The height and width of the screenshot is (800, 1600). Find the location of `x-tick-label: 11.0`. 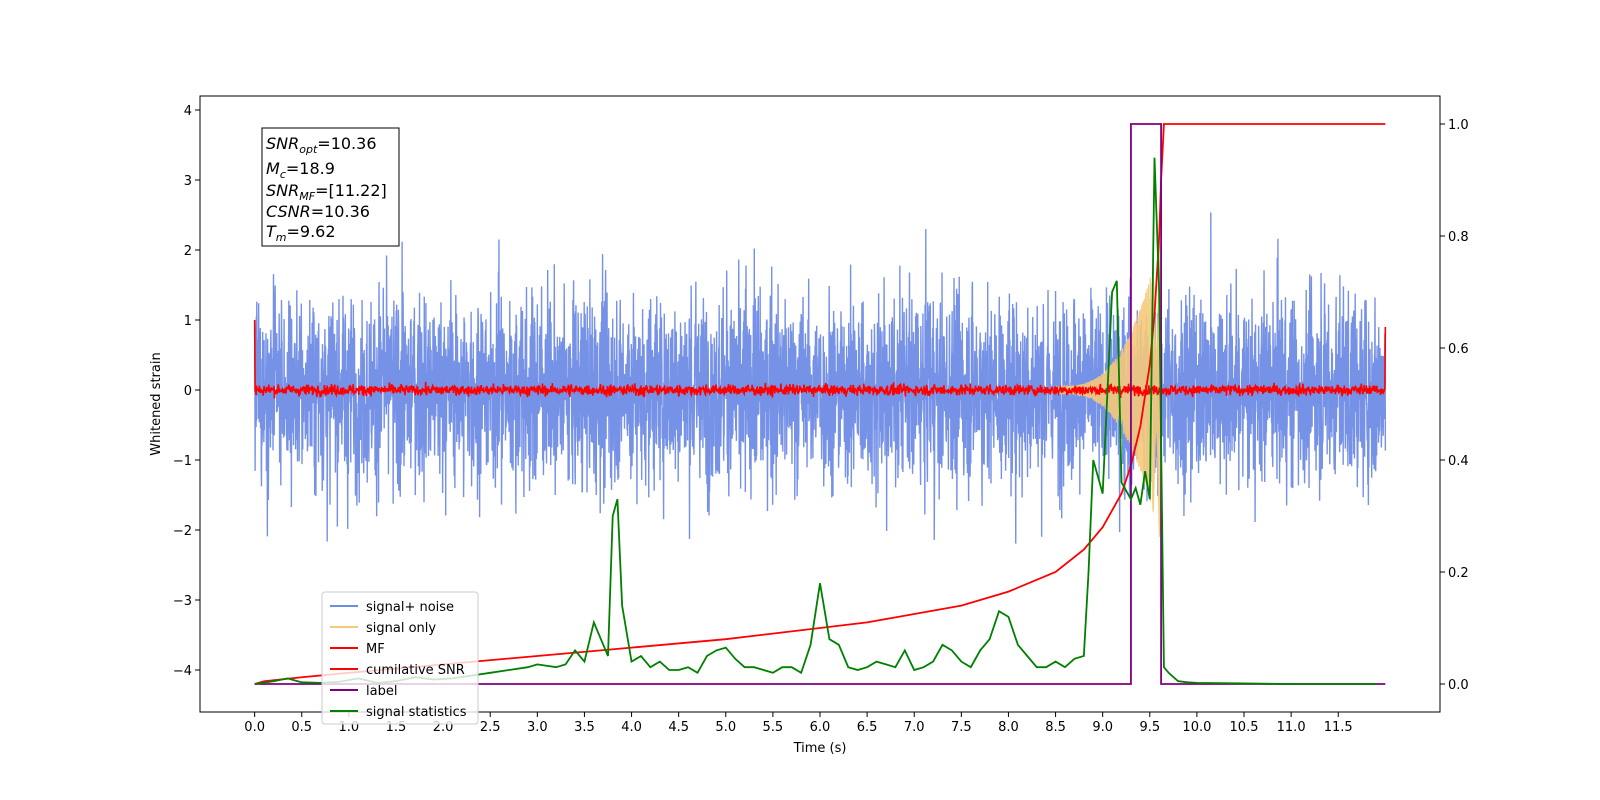

x-tick-label: 11.0 is located at coordinates (1291, 727).